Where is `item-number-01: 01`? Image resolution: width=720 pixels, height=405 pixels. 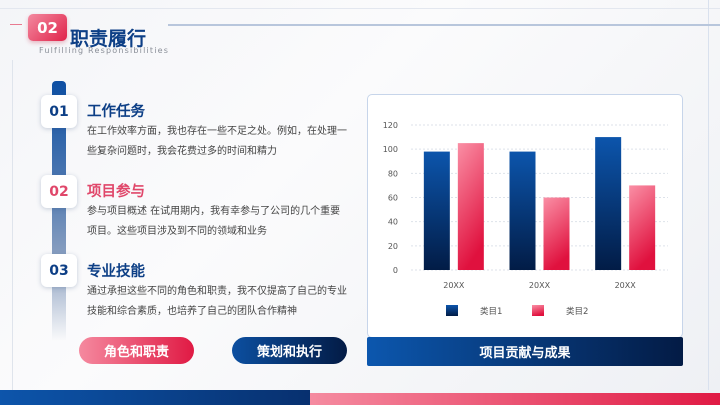 item-number-01: 01 is located at coordinates (59, 111).